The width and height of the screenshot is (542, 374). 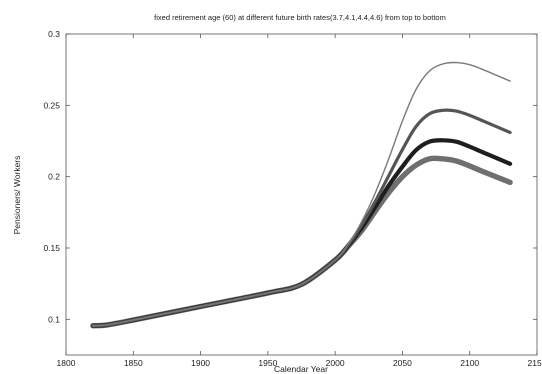 I want to click on y-axis-label: Pensioners/ Workers, so click(x=17, y=195).